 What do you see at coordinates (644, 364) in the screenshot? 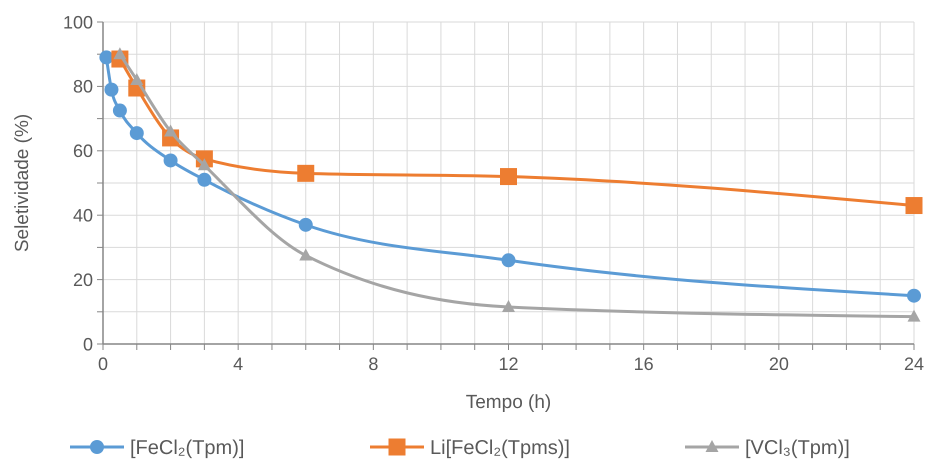
I see `x-tick-label: 16` at bounding box center [644, 364].